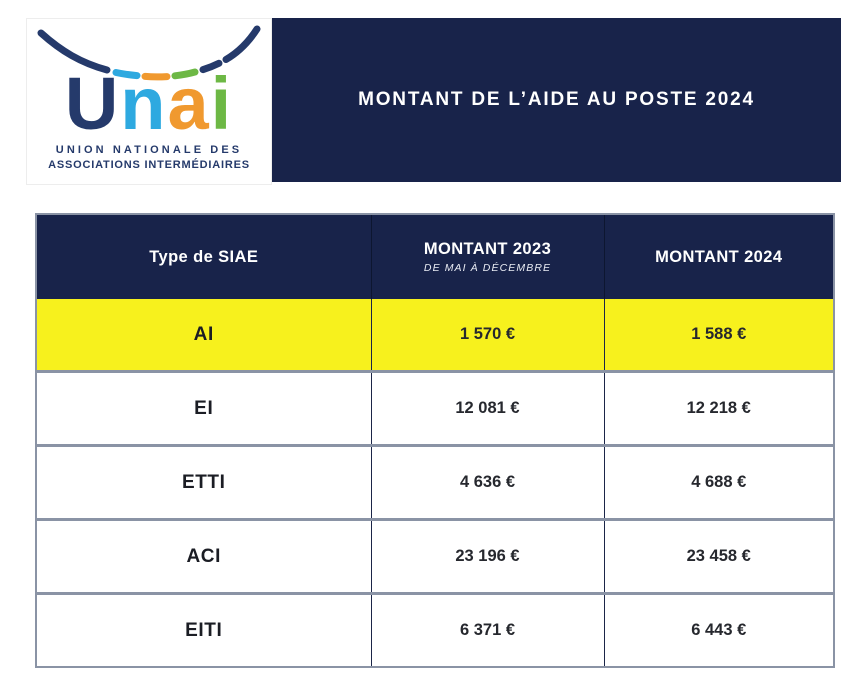 Image resolution: width=860 pixels, height=684 pixels. I want to click on column-label: Type de SIAE, so click(204, 256).